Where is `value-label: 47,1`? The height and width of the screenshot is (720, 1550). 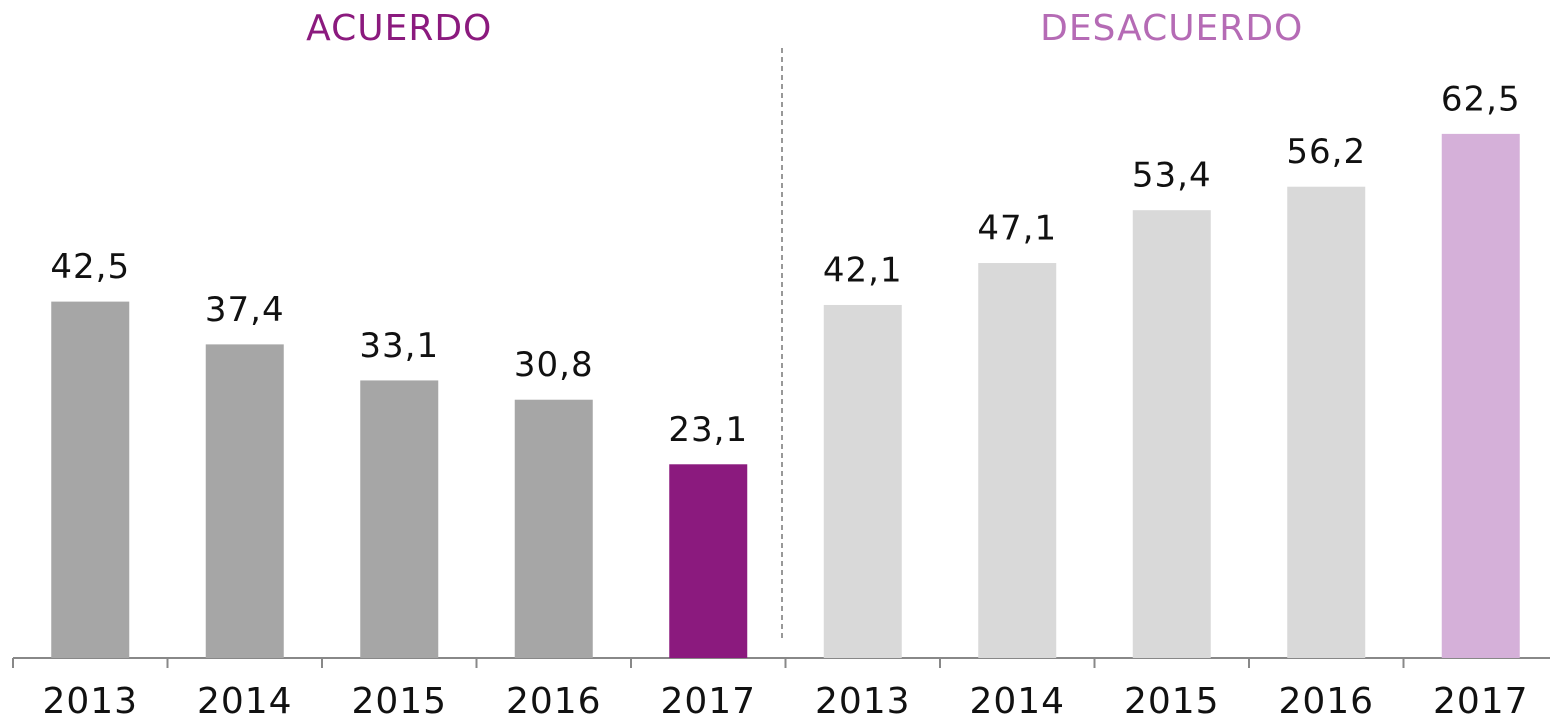
value-label: 47,1 is located at coordinates (1017, 229).